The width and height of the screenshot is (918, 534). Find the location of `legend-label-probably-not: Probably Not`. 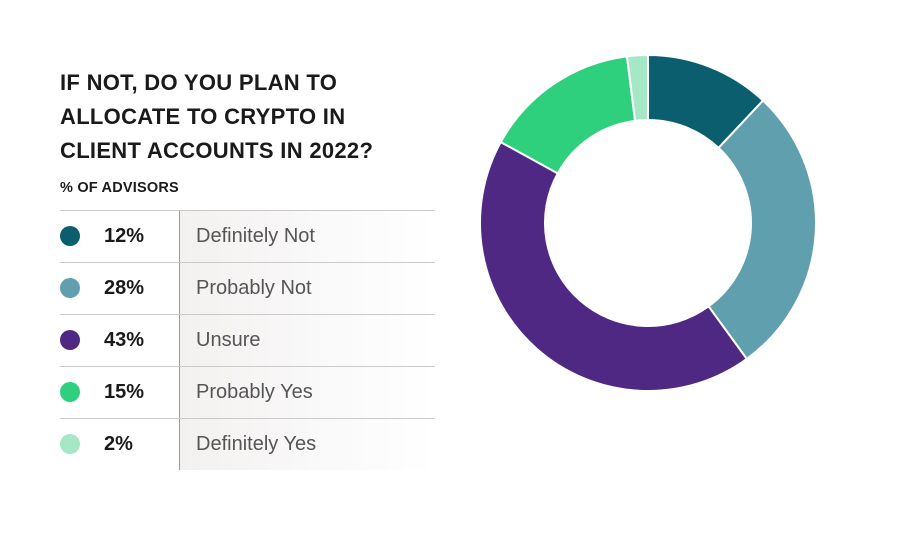

legend-label-probably-not: Probably Not is located at coordinates (254, 288).